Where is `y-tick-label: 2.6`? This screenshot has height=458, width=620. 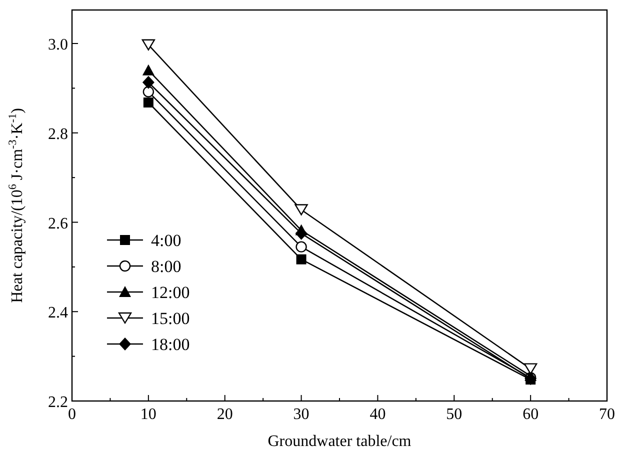 y-tick-label: 2.6 is located at coordinates (58, 223).